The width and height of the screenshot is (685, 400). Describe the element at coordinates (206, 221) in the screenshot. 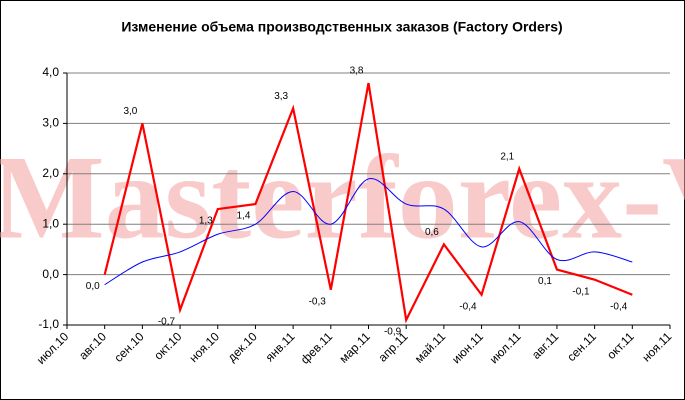

I see `data-label: 1,3` at that location.